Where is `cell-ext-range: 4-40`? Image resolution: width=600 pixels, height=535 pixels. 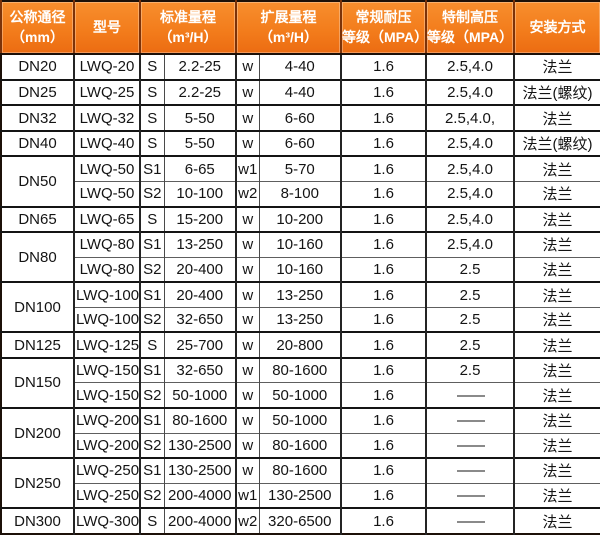
cell-ext-range: 4-40 is located at coordinates (300, 92).